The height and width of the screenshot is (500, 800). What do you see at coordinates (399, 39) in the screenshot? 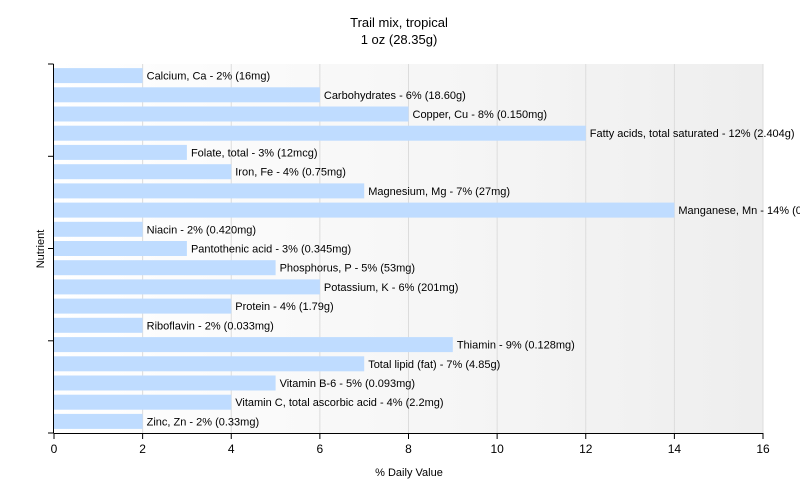
I see `chart-subtitle: 1 oz (28.35g)` at bounding box center [399, 39].